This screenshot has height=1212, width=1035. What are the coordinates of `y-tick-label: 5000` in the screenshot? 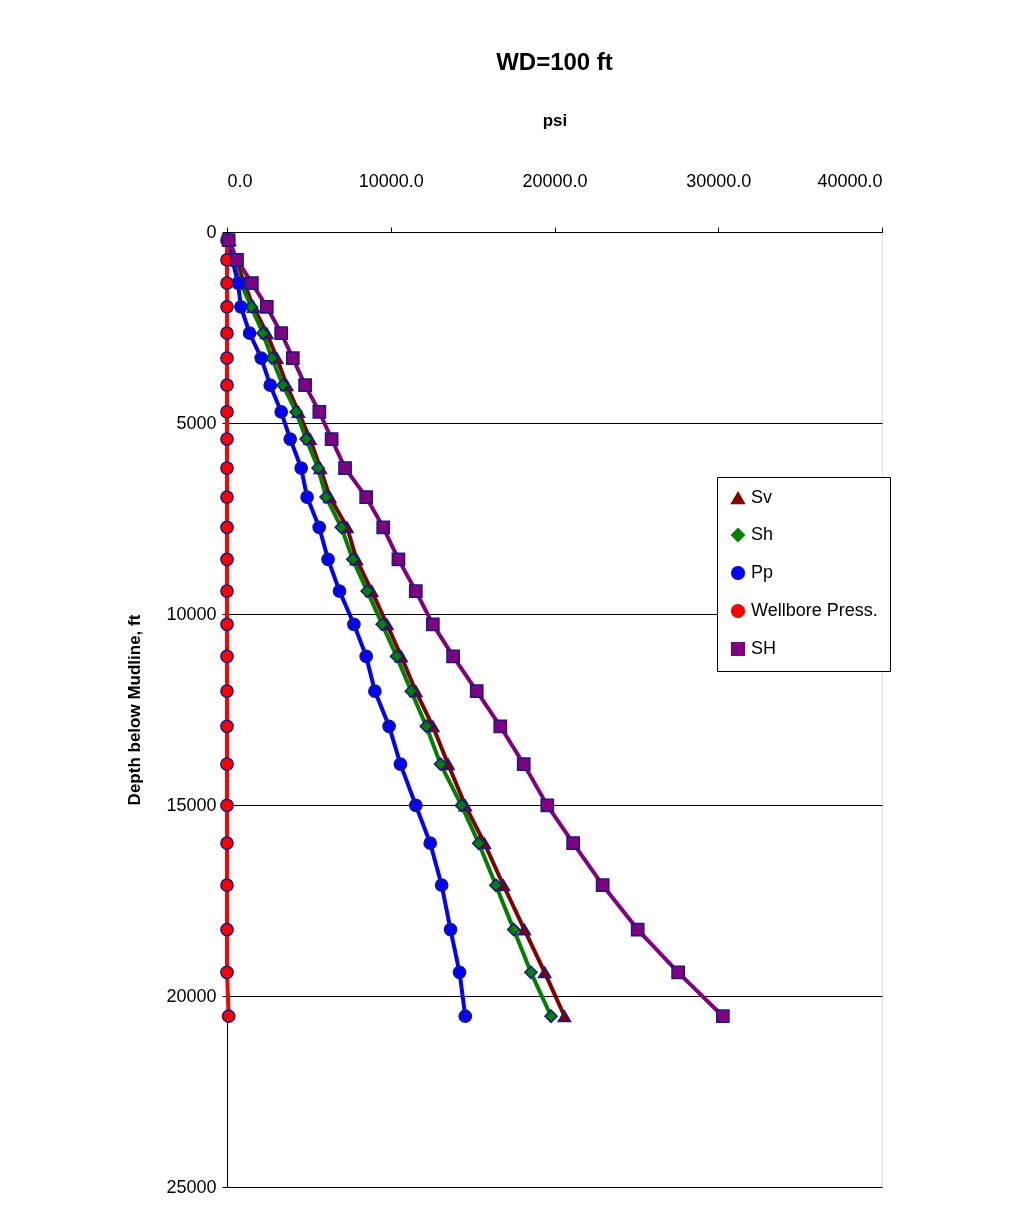 It's located at (196, 422).